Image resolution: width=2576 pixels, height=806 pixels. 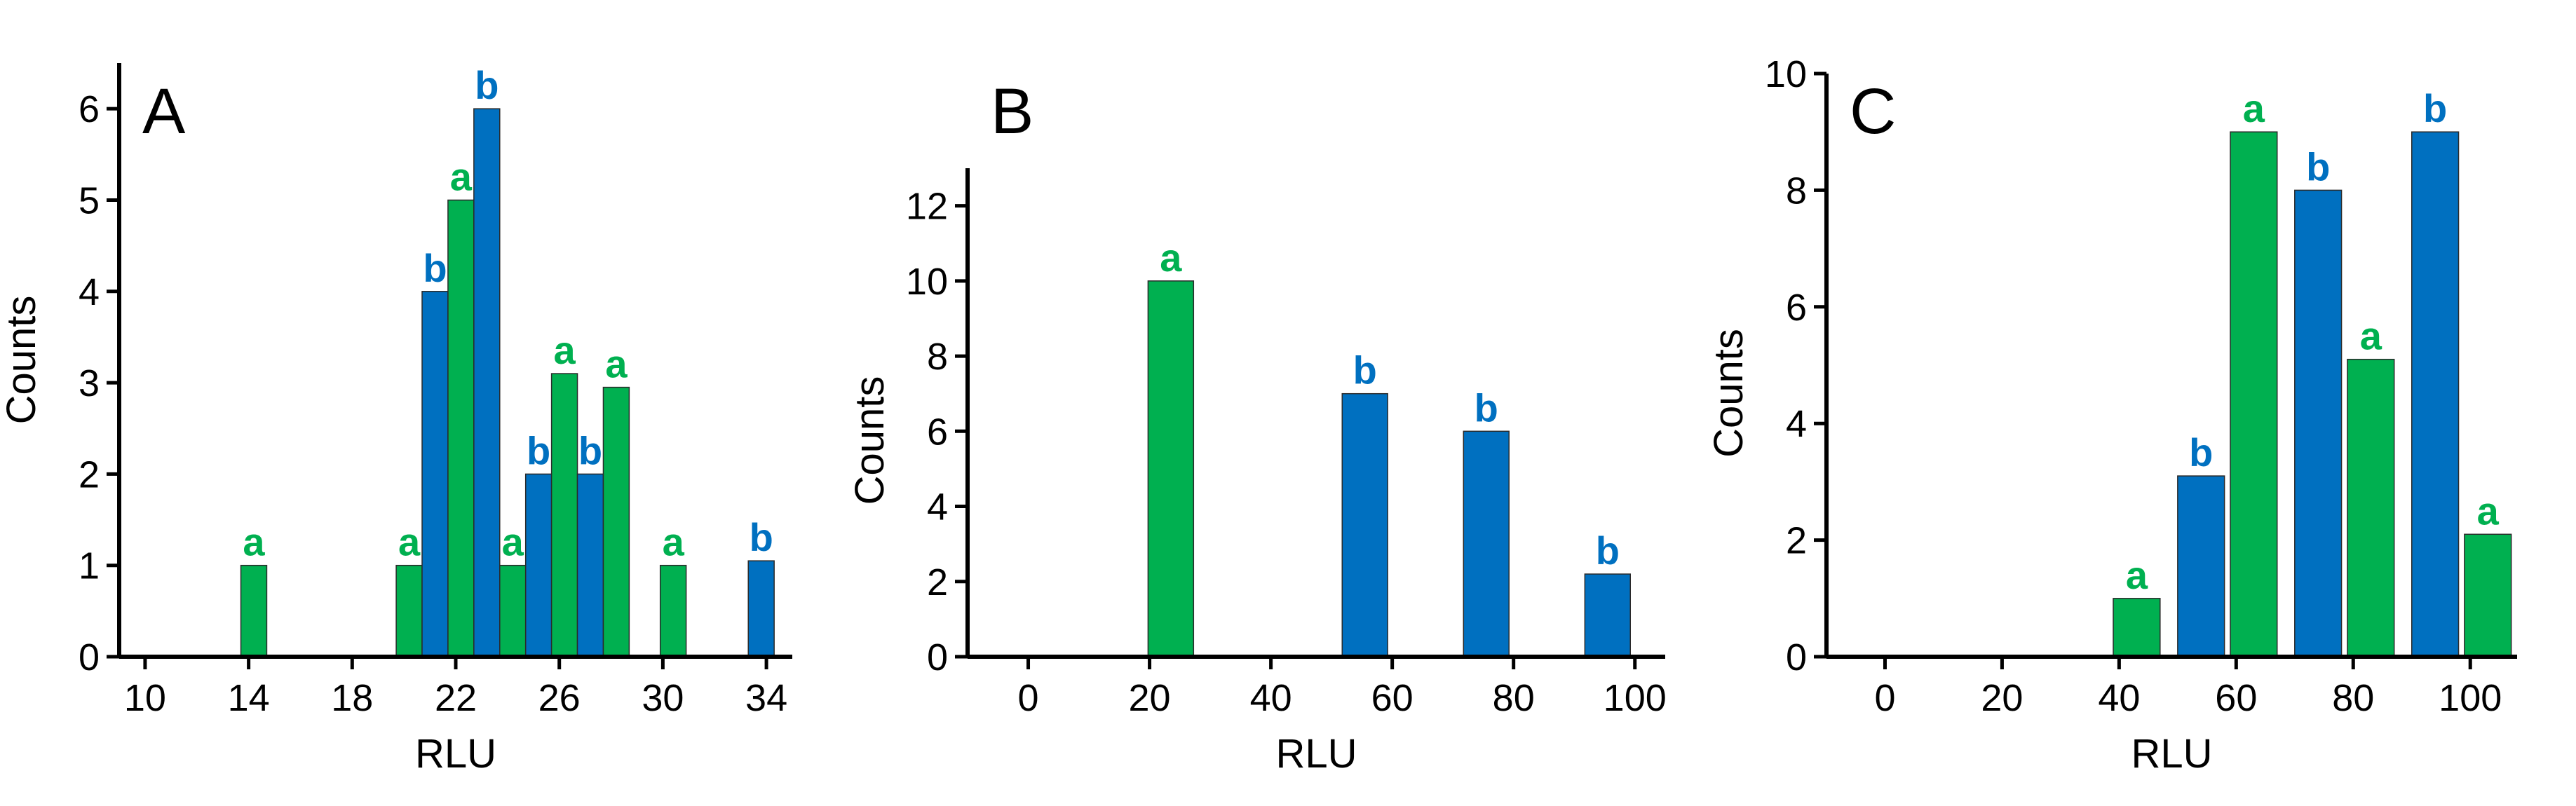 I want to click on x-tick-label: 30, so click(x=663, y=698).